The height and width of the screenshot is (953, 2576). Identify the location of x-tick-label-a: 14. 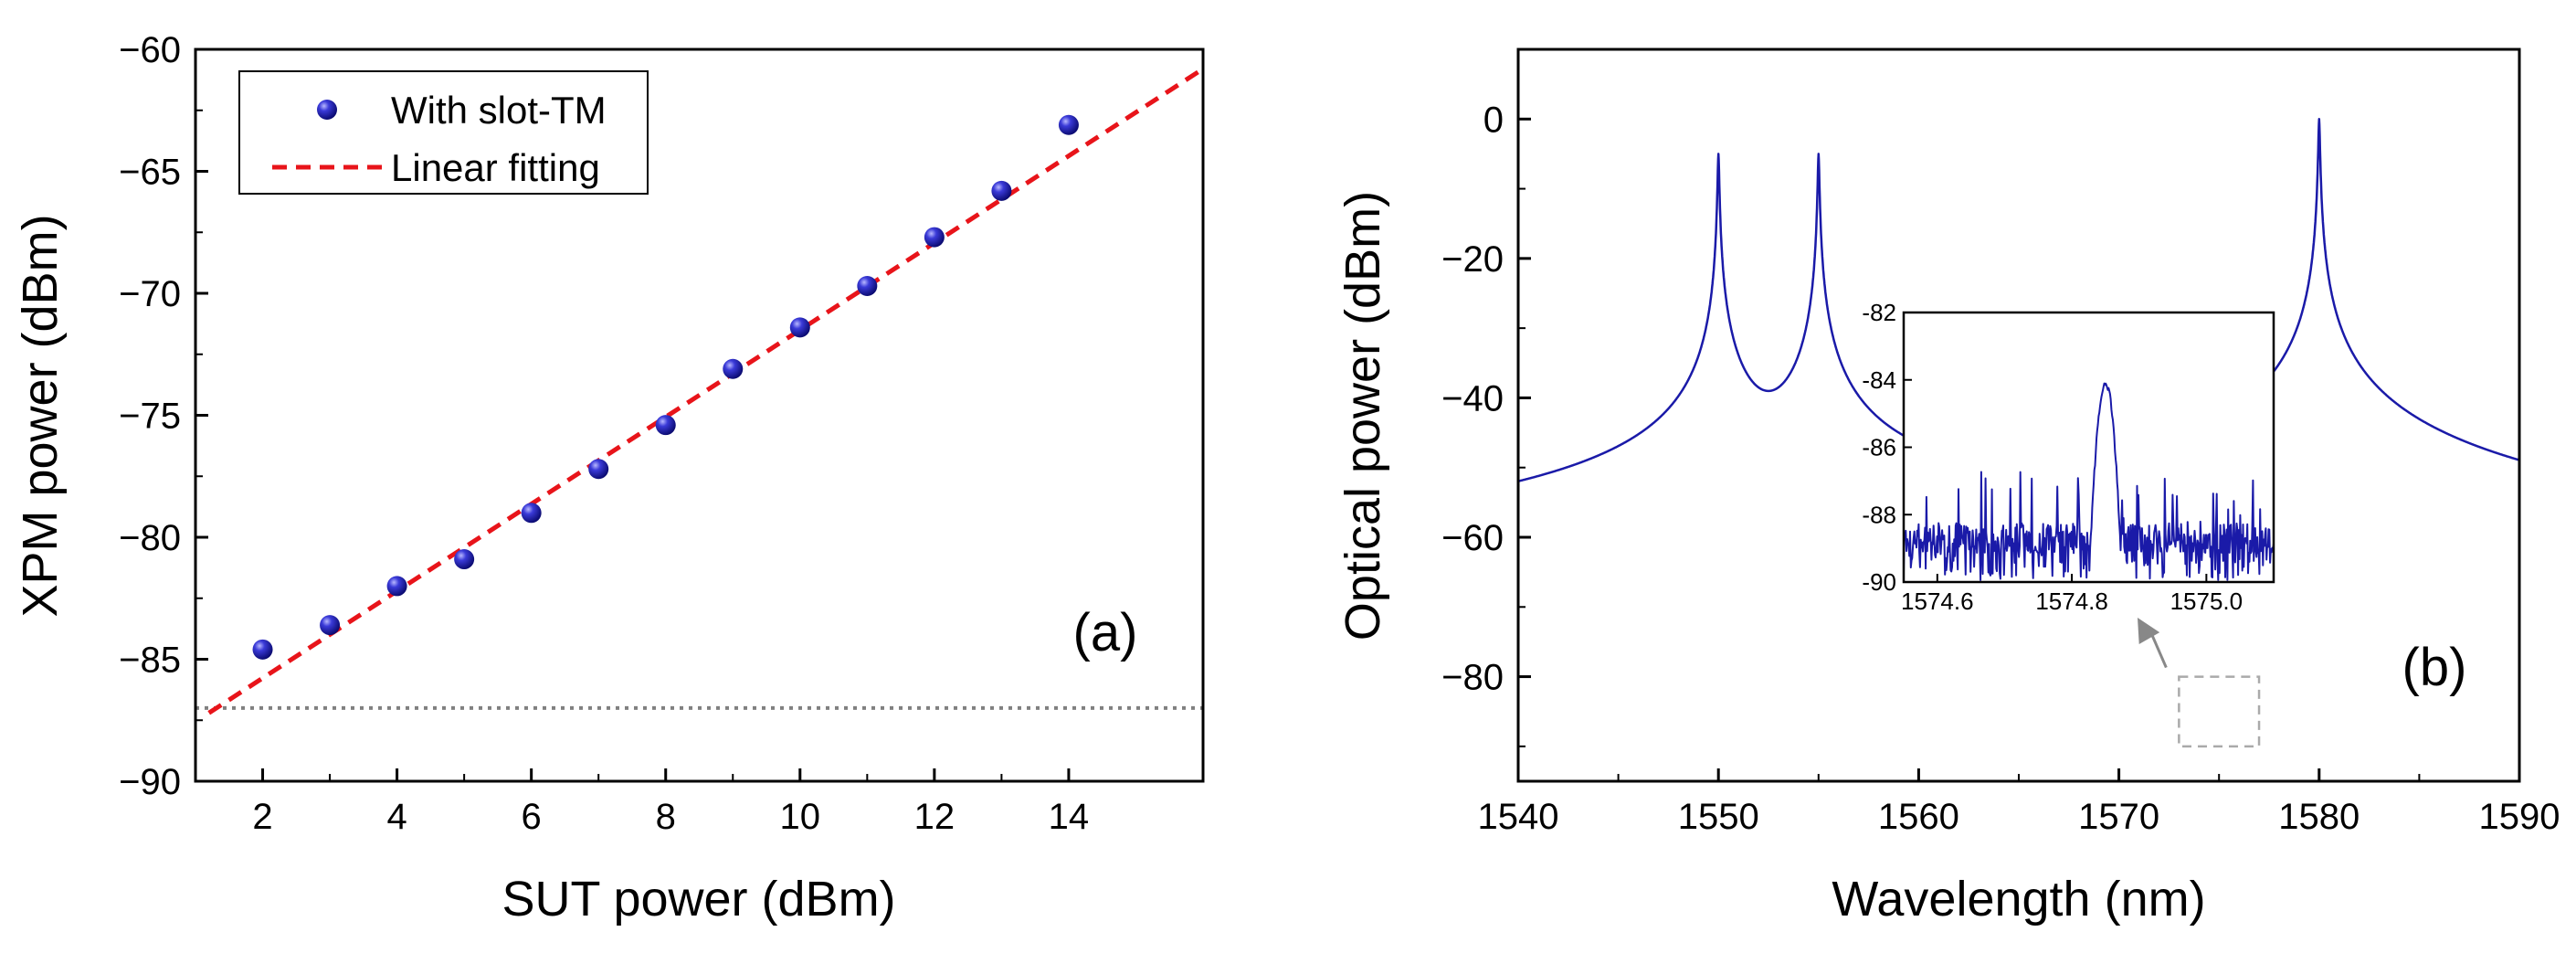
(1069, 817).